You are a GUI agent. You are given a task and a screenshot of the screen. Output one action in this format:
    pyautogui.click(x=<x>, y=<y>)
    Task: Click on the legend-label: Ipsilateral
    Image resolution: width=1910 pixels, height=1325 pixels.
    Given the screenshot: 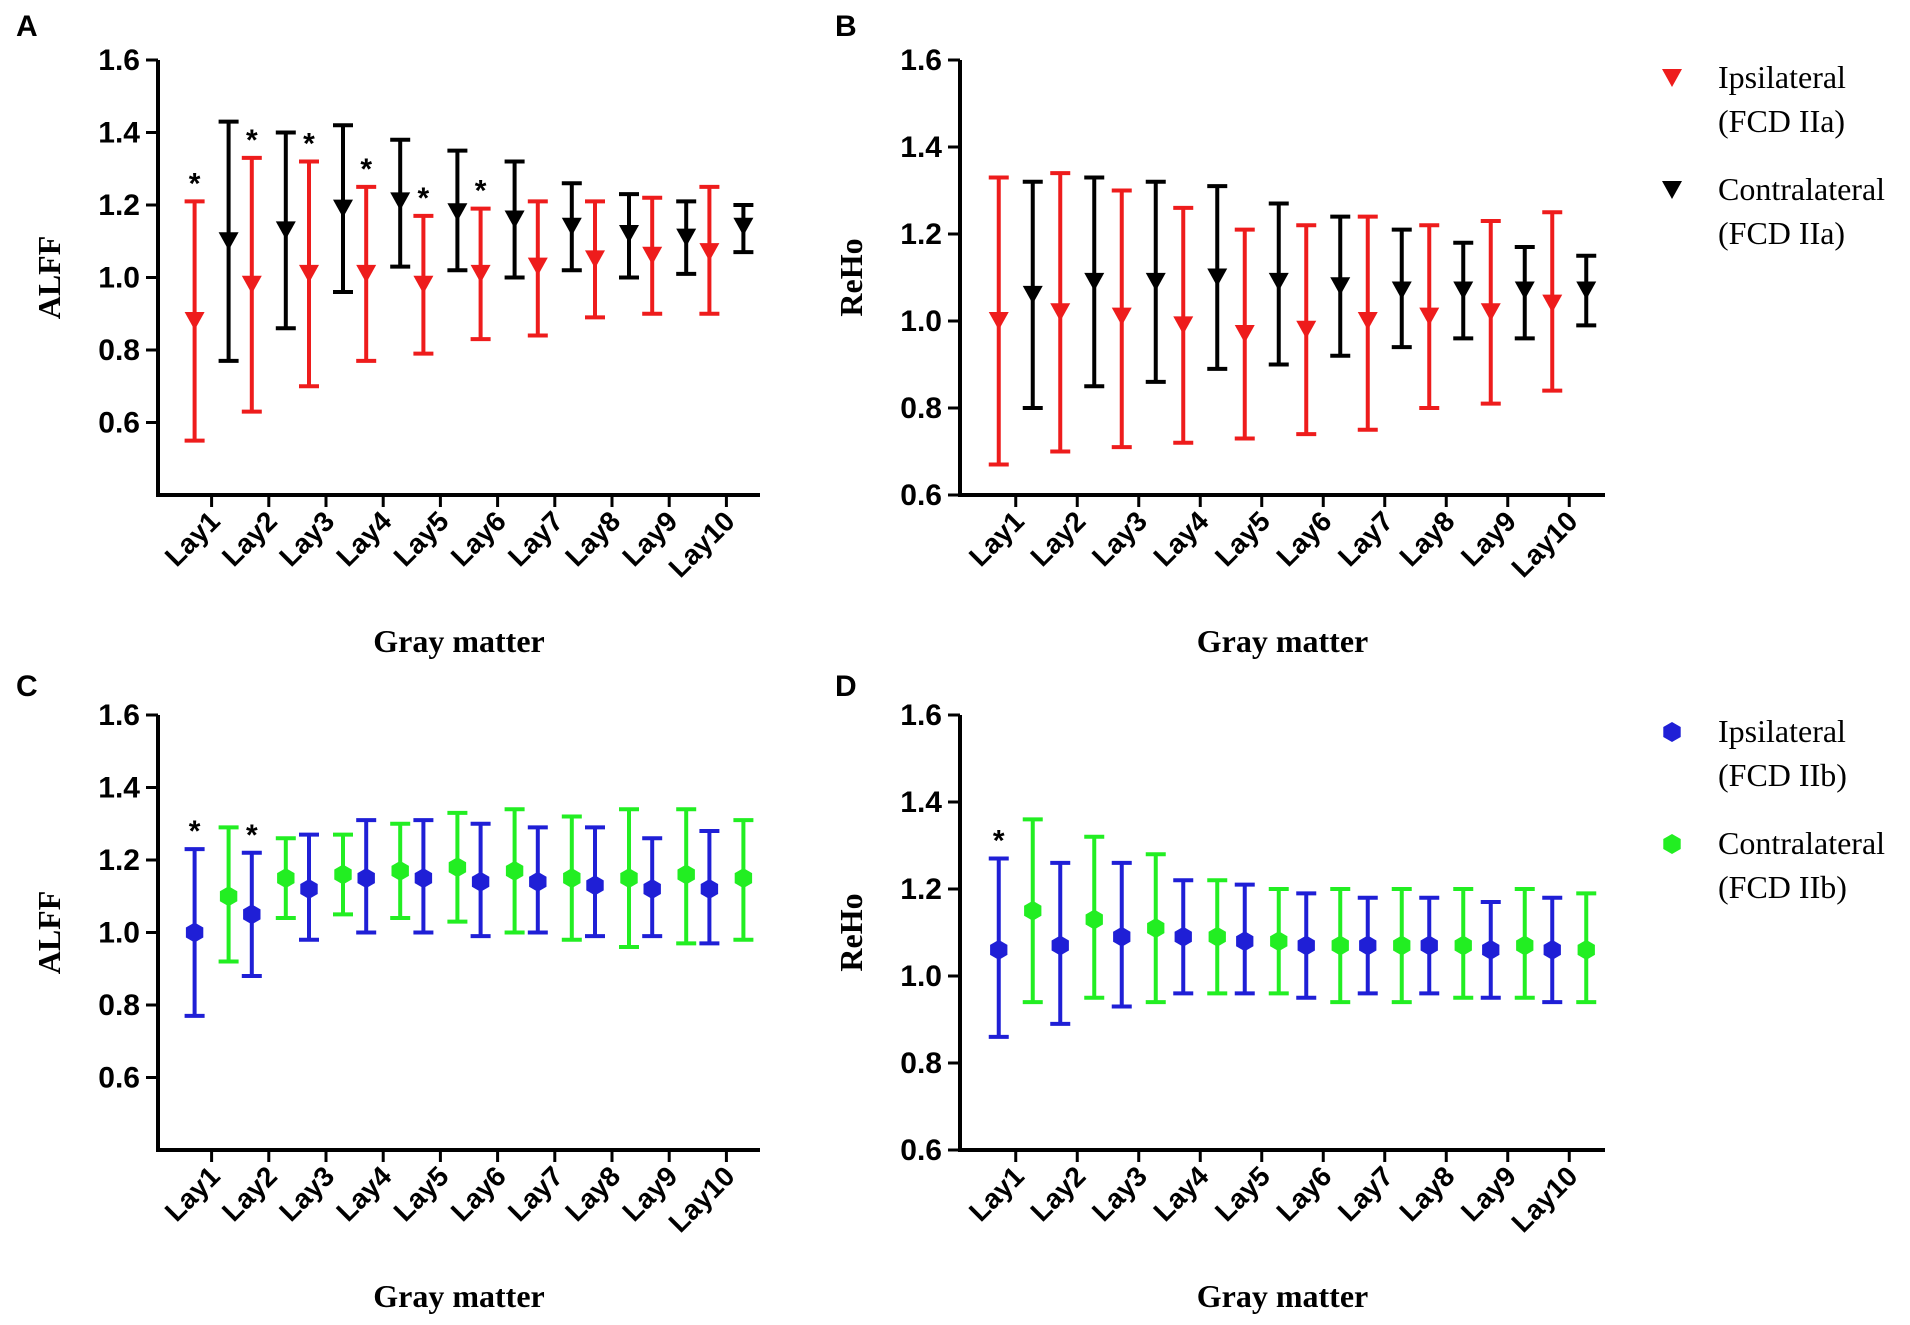 What is the action you would take?
    pyautogui.click(x=1782, y=77)
    